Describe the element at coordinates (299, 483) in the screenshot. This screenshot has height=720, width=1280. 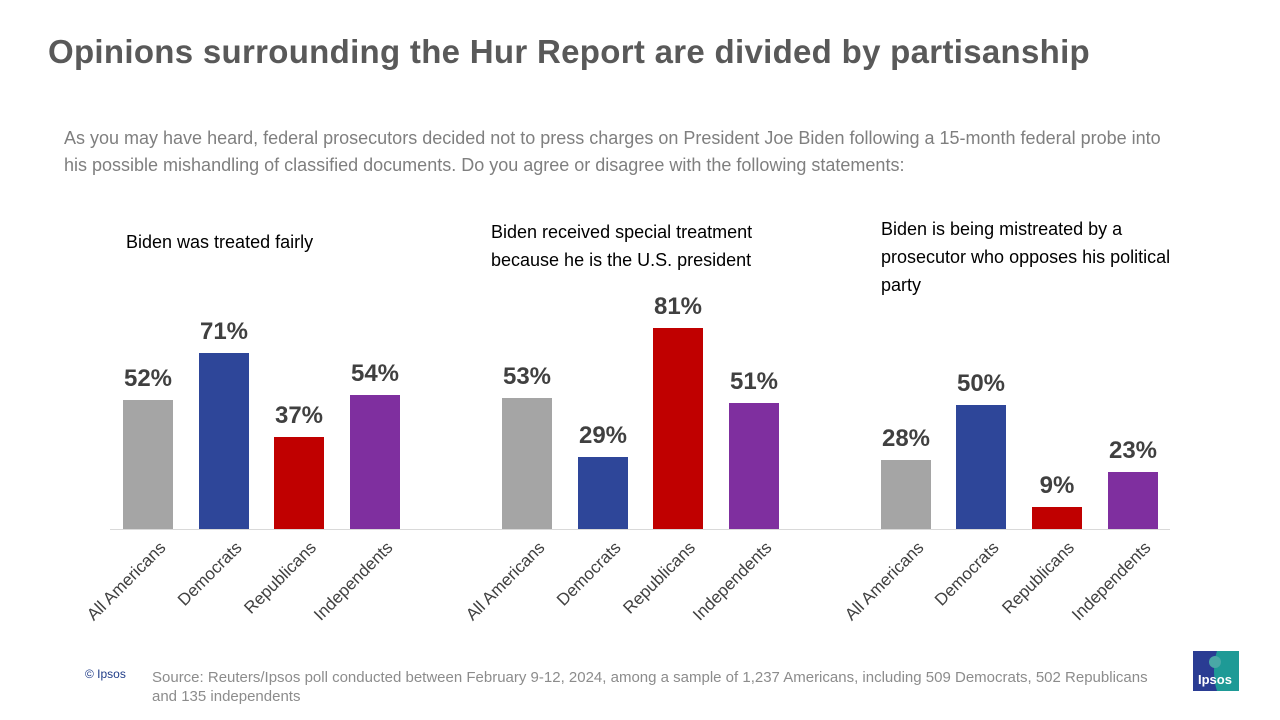
I see `bar-1-republicans` at that location.